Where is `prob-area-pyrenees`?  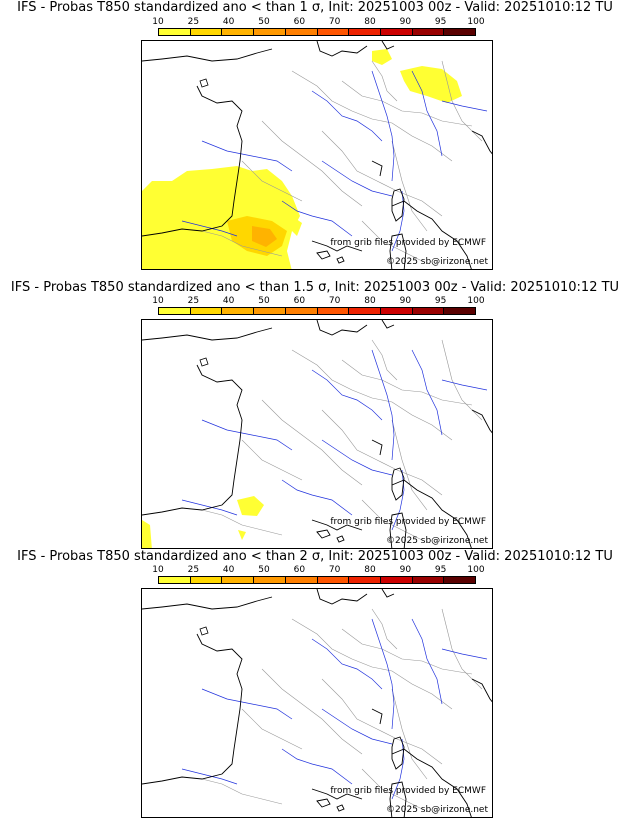
prob-area-pyrenees is located at coordinates (250, 506).